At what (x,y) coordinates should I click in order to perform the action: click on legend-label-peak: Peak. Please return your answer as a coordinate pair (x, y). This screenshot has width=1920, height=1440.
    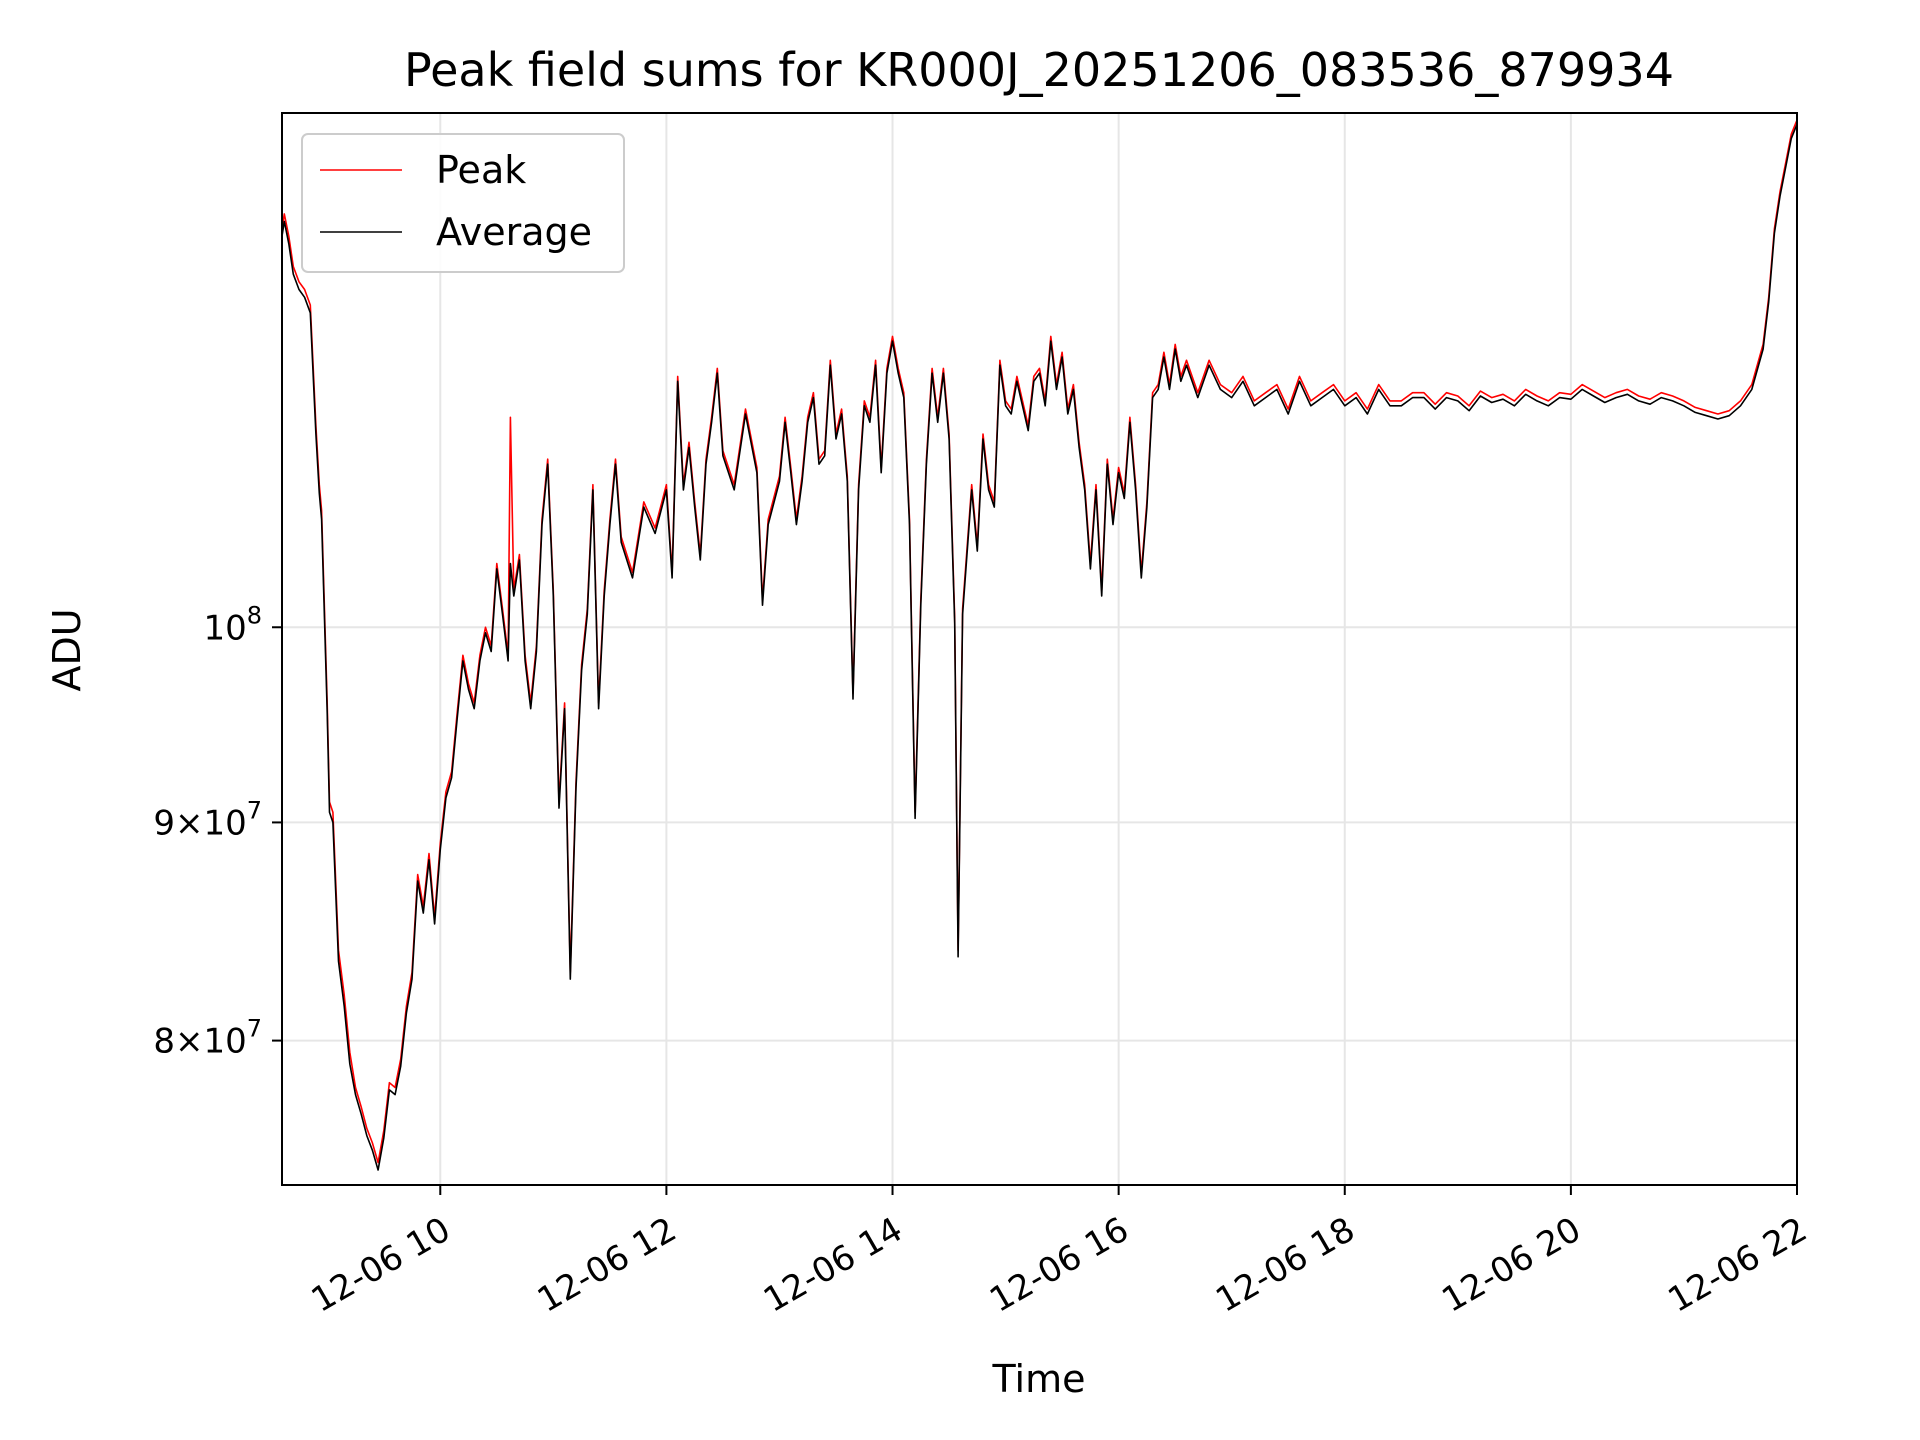
    Looking at the image, I should click on (481, 170).